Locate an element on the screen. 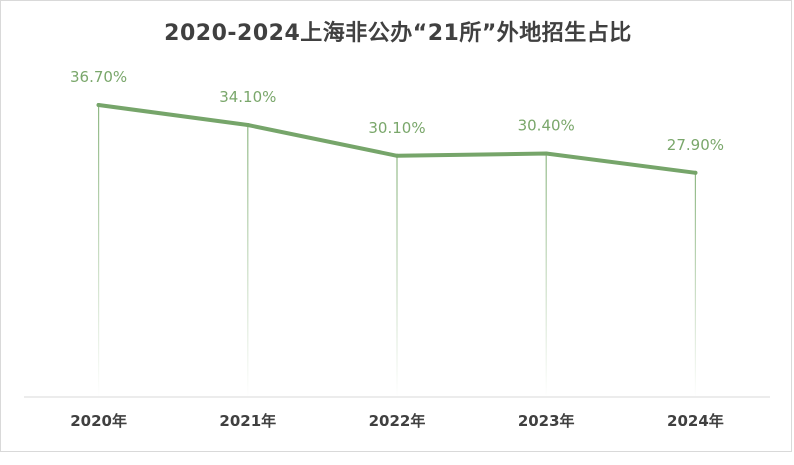 This screenshot has width=794, height=465. x-tick-label-0: 2020年 is located at coordinates (98, 421).